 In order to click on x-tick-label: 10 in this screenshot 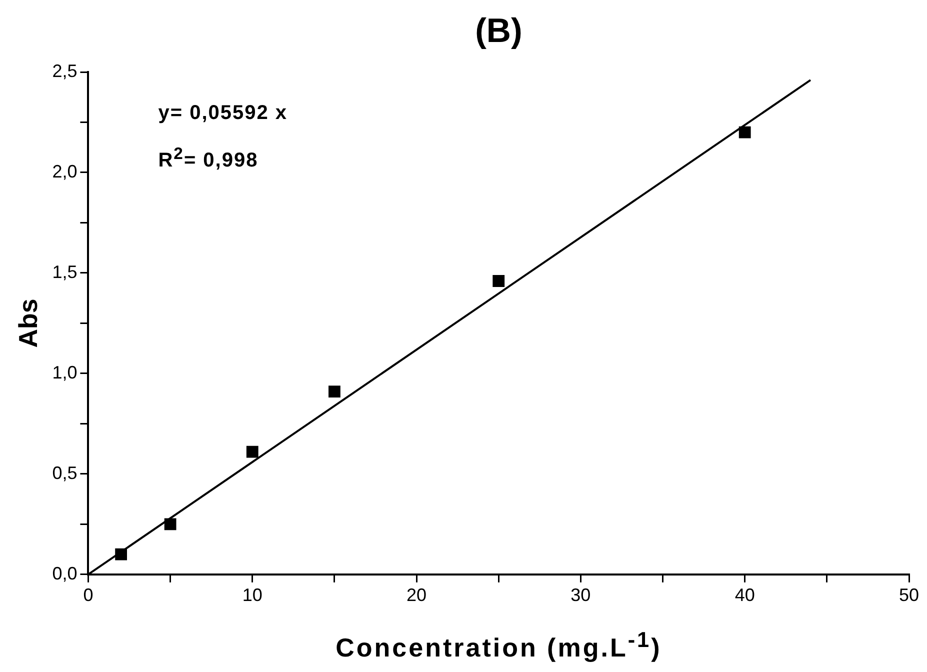, I will do `click(252, 595)`.